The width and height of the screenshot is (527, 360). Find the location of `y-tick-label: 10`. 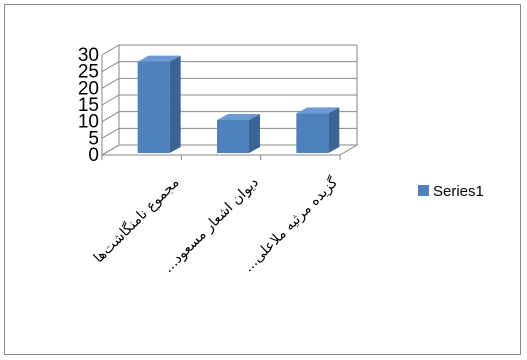

y-tick-label: 10 is located at coordinates (88, 122).